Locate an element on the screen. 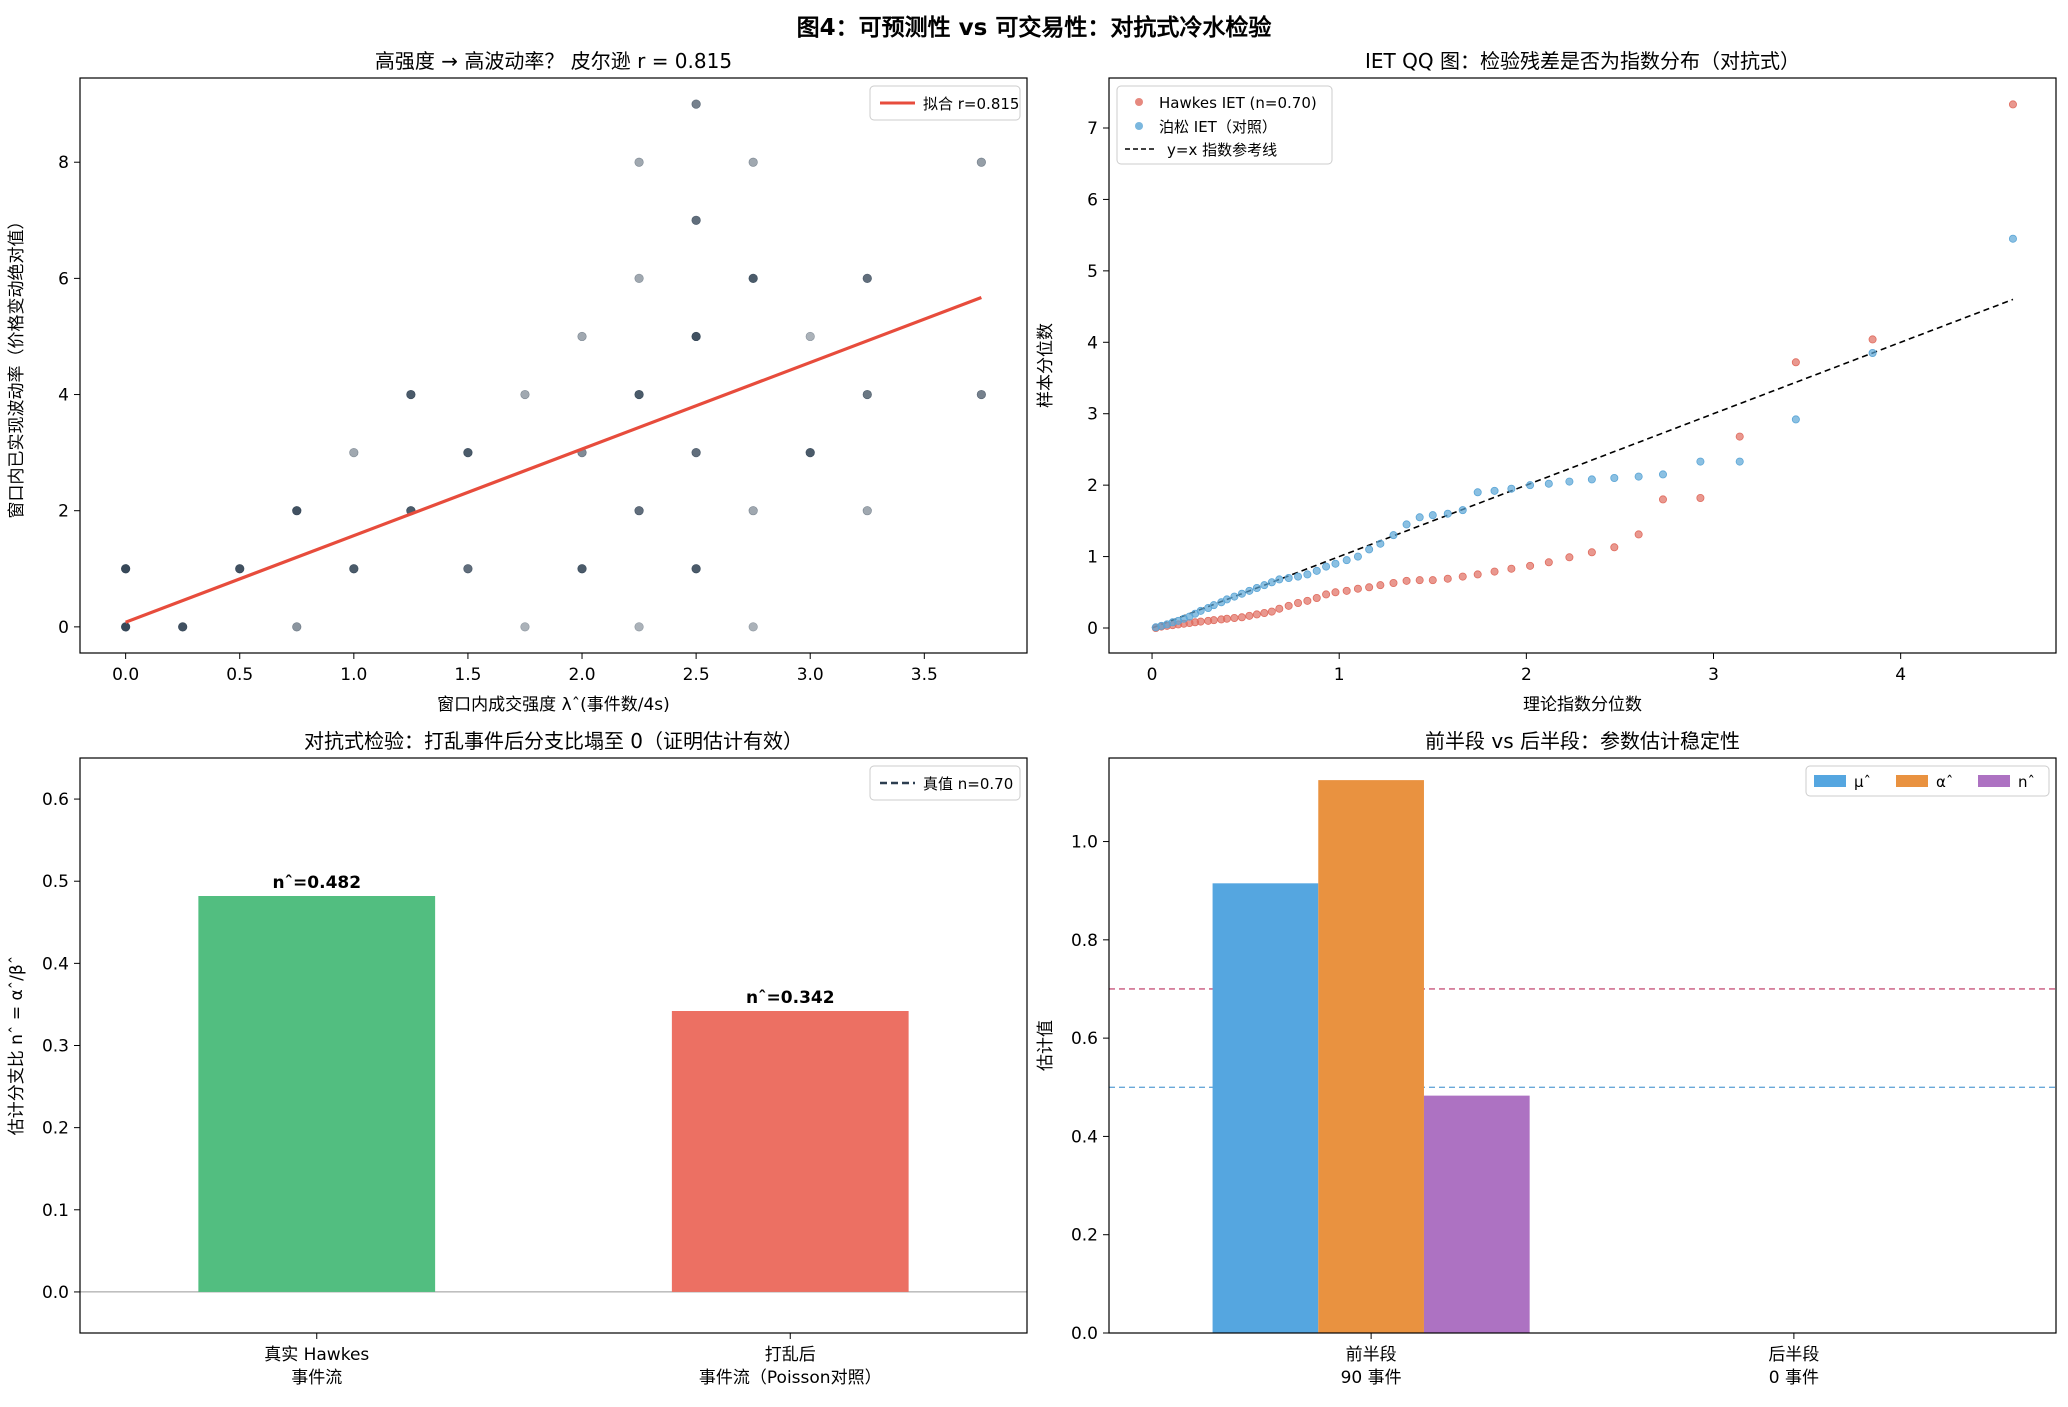 The width and height of the screenshot is (2068, 1407). y-tick-label: 0.4 is located at coordinates (1084, 1137).